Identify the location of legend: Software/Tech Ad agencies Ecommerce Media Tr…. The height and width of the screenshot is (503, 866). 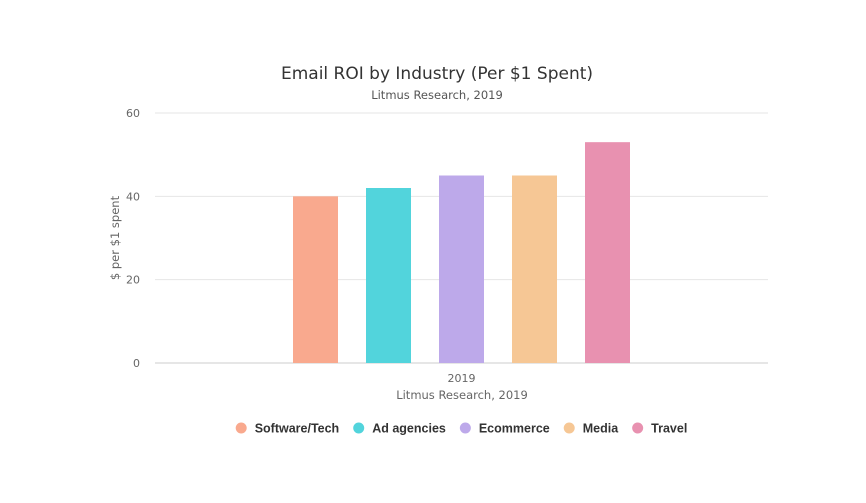
(461, 429).